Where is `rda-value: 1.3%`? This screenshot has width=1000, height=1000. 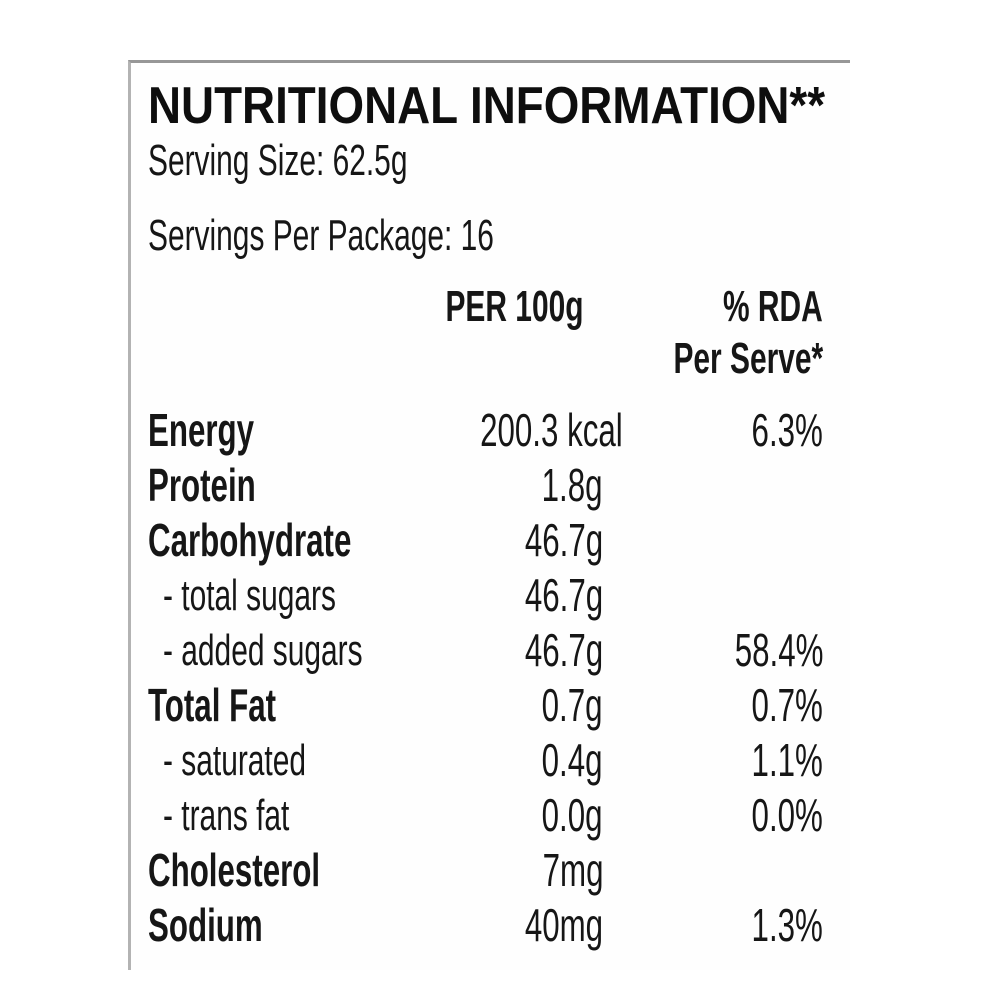 rda-value: 1.3% is located at coordinates (787, 925).